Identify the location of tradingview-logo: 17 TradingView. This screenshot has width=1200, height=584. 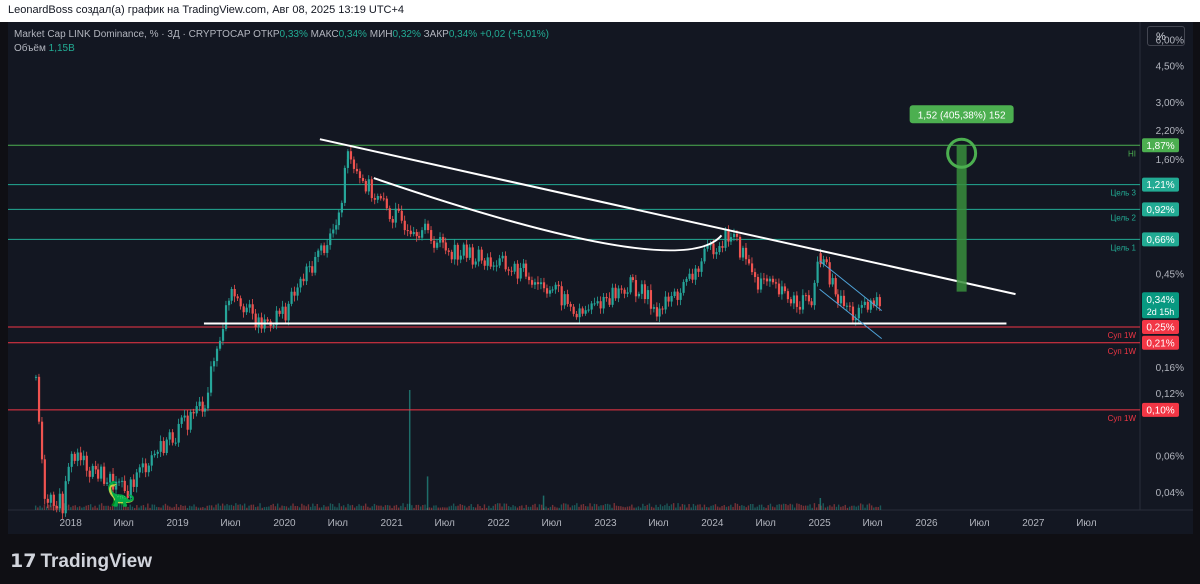
(81, 561).